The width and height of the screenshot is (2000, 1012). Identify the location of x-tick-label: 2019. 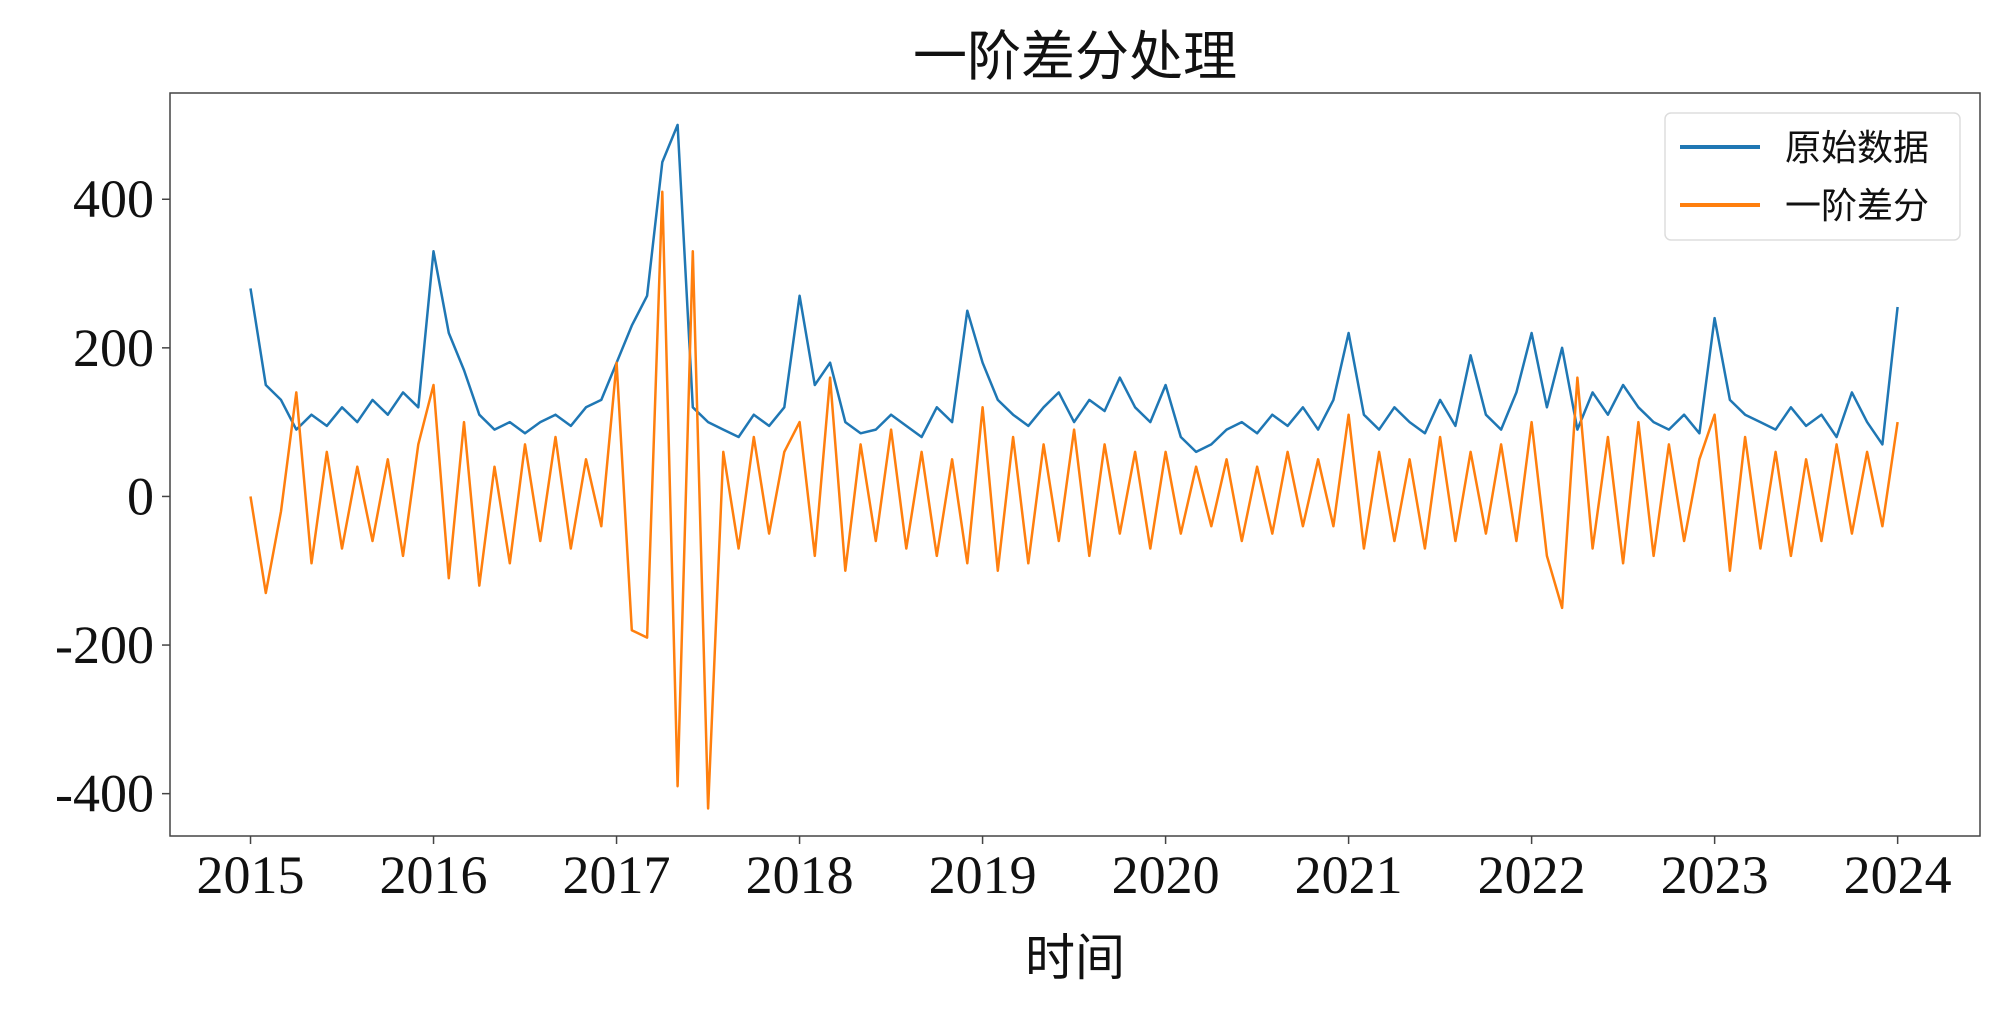
(983, 875).